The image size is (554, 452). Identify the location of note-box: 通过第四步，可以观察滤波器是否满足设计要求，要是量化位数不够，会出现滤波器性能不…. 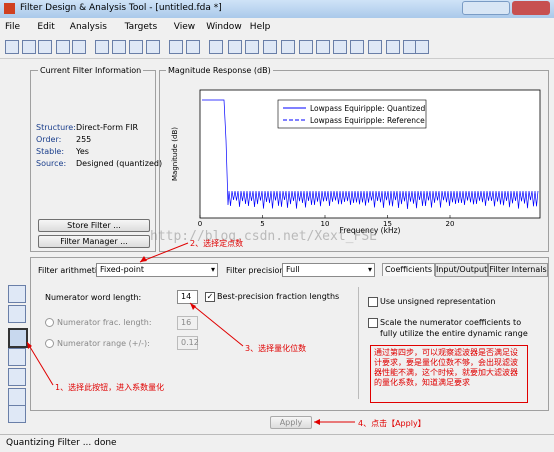
(449, 374).